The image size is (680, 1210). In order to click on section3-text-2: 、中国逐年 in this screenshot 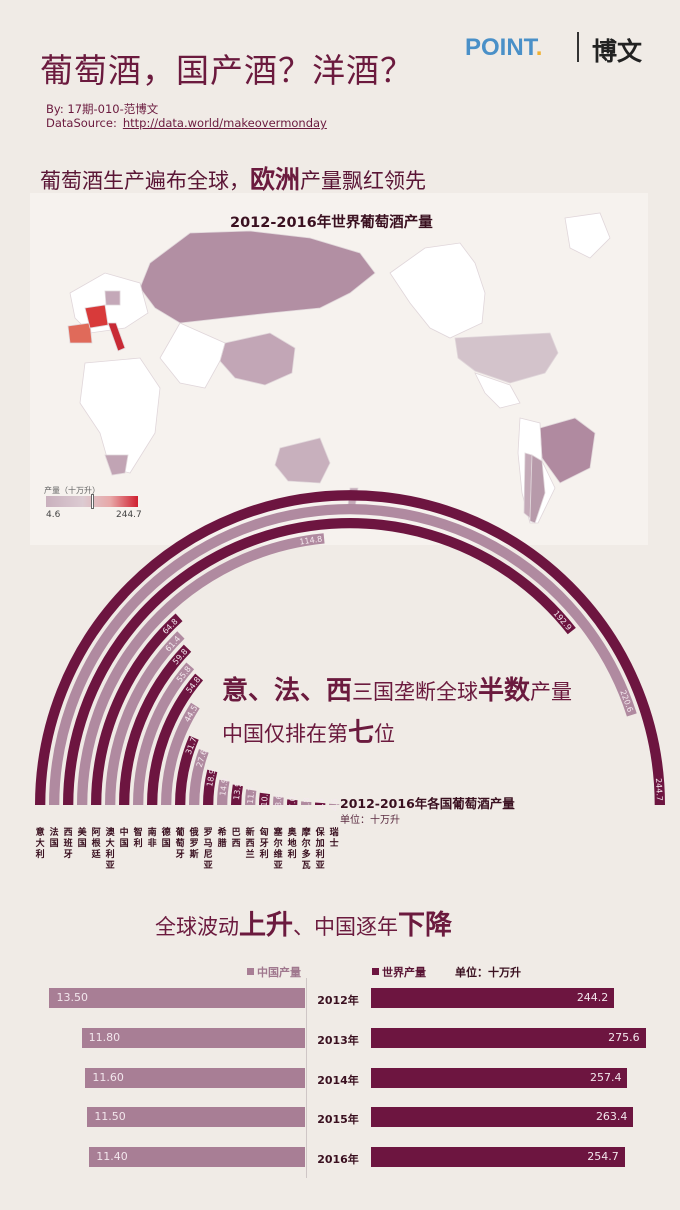, I will do `click(345, 927)`.